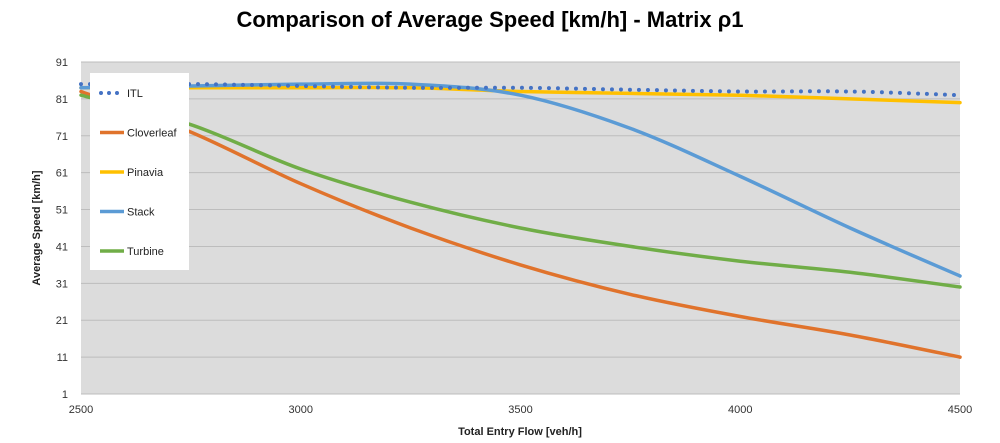 This screenshot has width=1000, height=443. What do you see at coordinates (62, 100) in the screenshot?
I see `y-tick-label-81: 81` at bounding box center [62, 100].